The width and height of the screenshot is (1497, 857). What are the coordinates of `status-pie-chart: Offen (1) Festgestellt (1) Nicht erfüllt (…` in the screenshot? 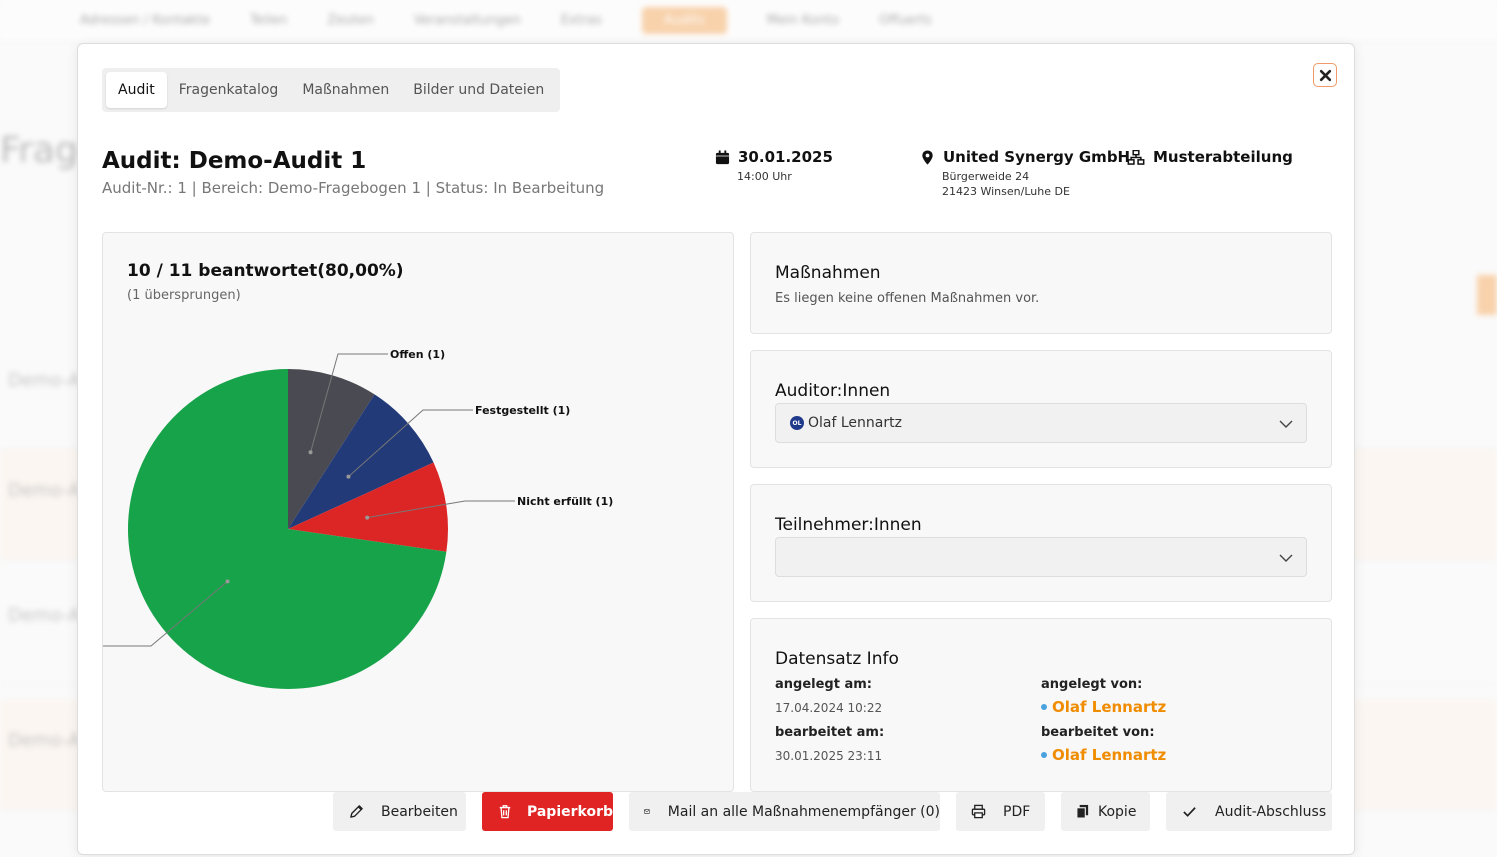 It's located at (358, 519).